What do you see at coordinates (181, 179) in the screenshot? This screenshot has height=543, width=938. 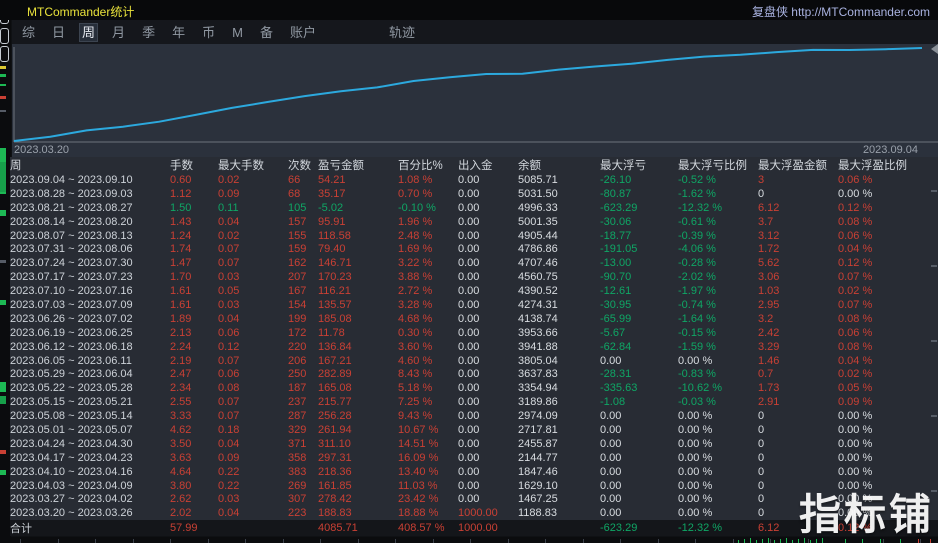 I see `cell: 0.60` at bounding box center [181, 179].